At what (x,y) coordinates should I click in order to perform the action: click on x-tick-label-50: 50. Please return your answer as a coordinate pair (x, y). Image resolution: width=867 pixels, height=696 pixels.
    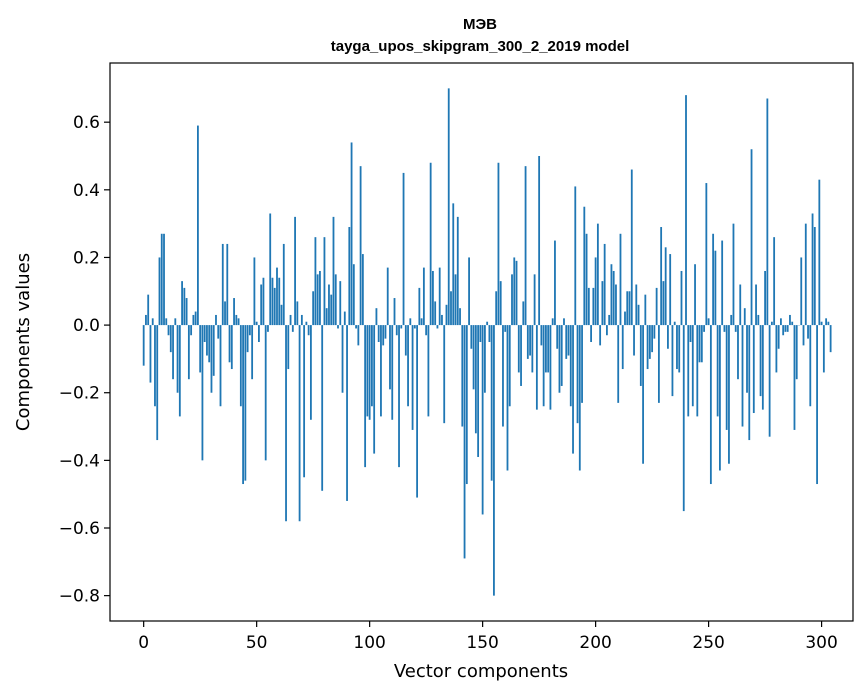
    Looking at the image, I should click on (257, 643).